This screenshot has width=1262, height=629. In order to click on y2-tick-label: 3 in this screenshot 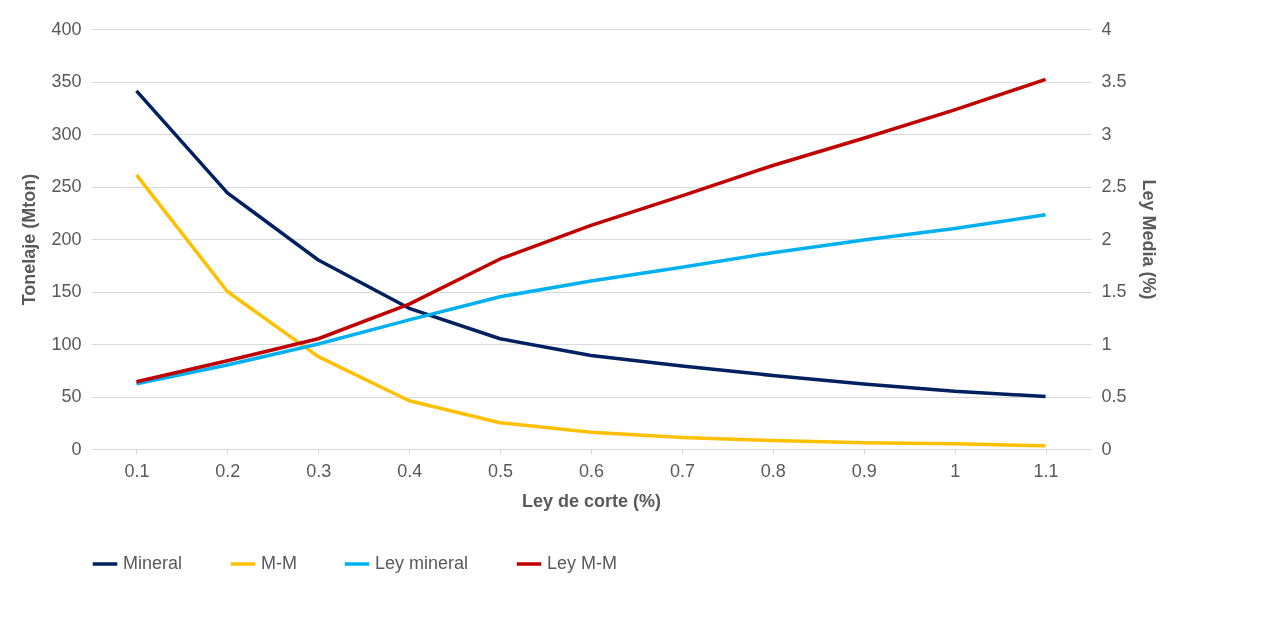, I will do `click(1106, 133)`.